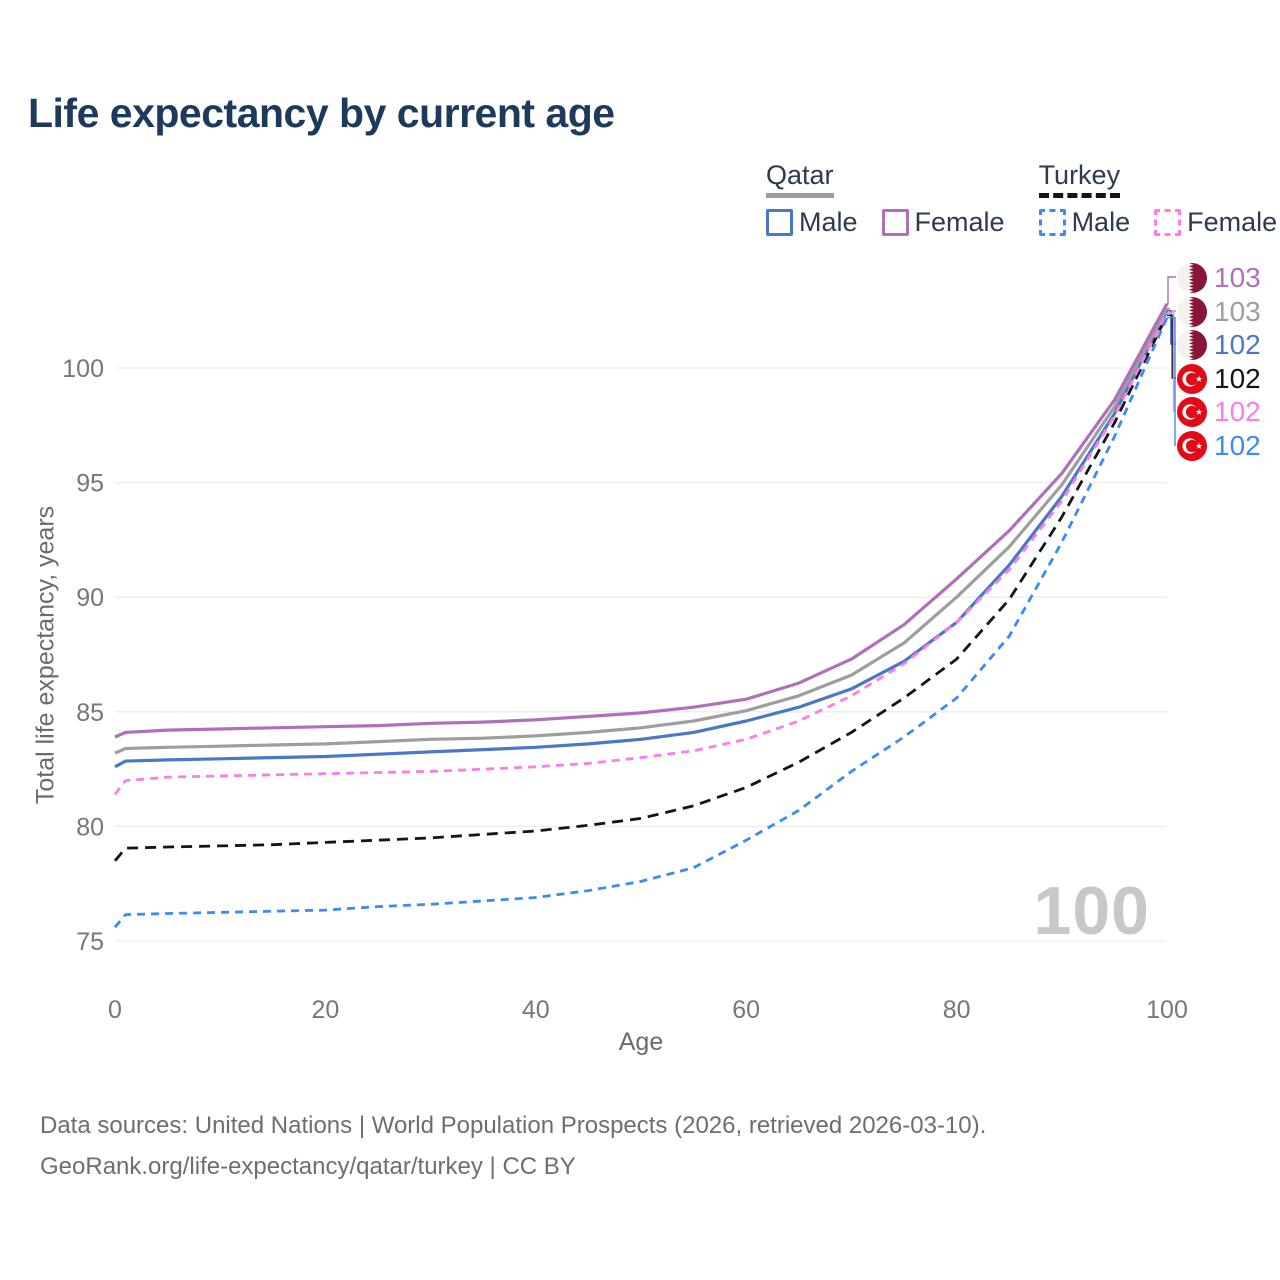 Image resolution: width=1280 pixels, height=1280 pixels. What do you see at coordinates (90, 484) in the screenshot?
I see `y-tick-label: 95` at bounding box center [90, 484].